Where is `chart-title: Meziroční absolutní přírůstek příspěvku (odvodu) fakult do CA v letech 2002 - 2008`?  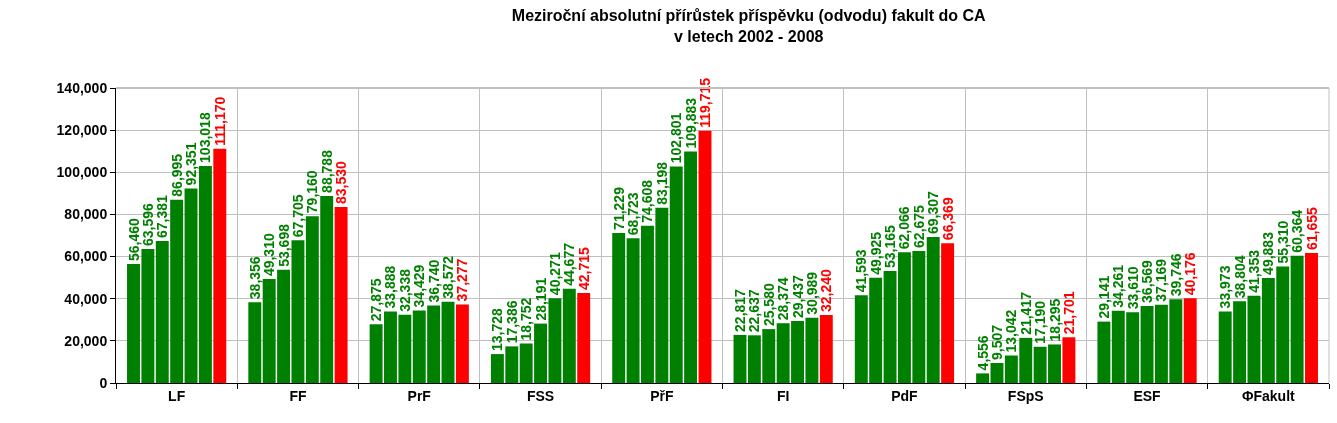 chart-title: Meziroční absolutní přírůstek příspěvku (odvodu) fakult do CA v letech 2002 - 2008 is located at coordinates (749, 26).